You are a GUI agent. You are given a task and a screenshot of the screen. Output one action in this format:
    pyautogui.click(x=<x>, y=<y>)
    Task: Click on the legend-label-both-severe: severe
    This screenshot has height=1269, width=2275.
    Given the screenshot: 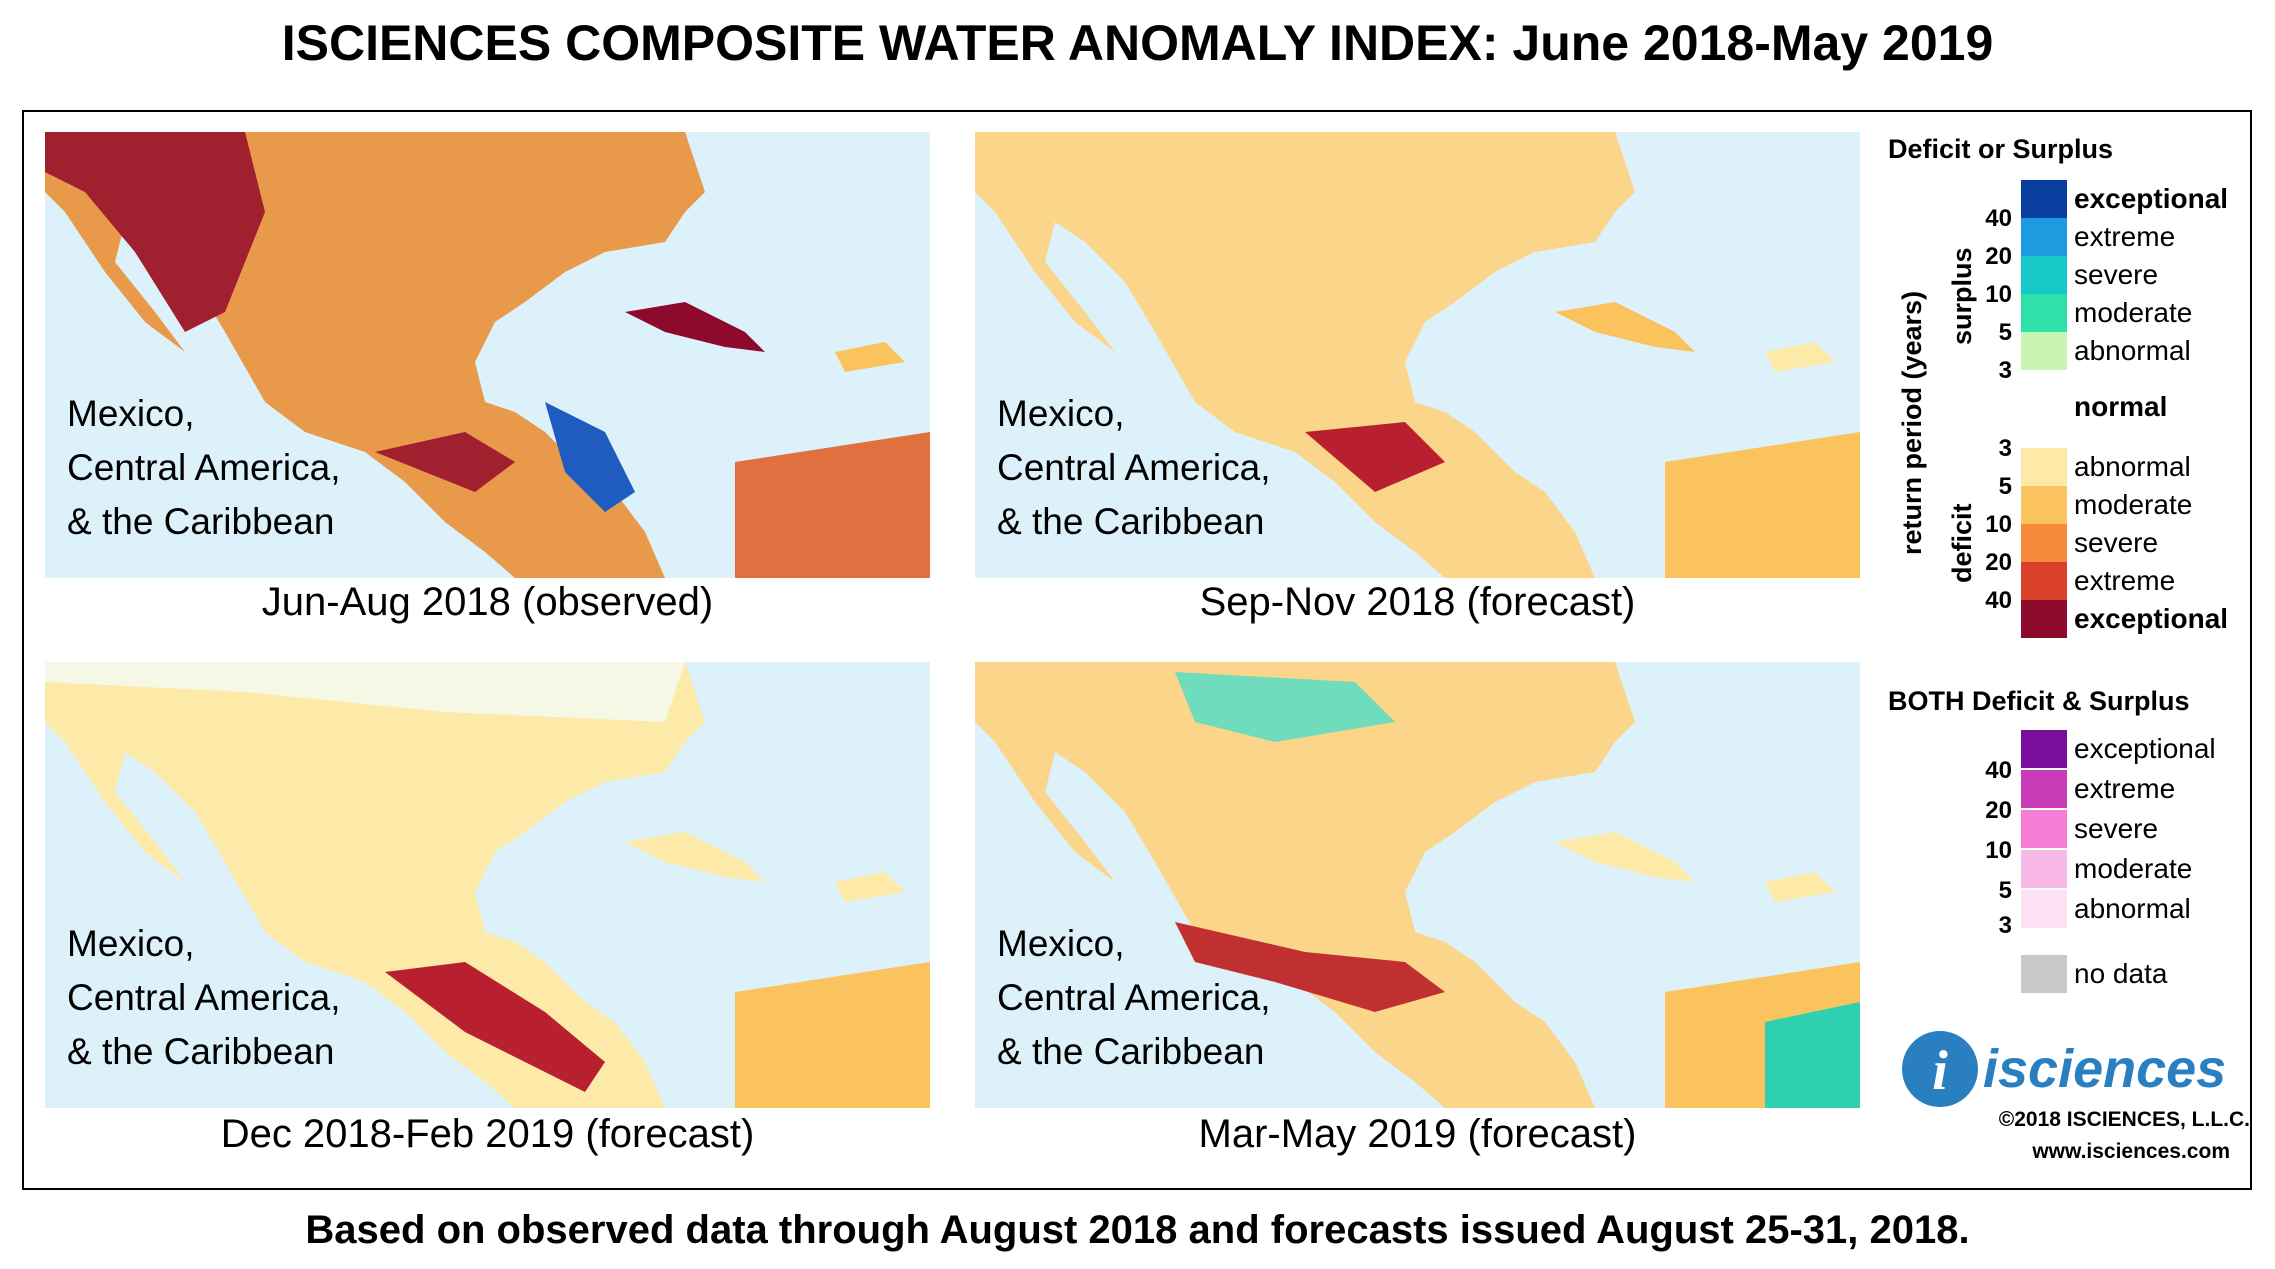 What is the action you would take?
    pyautogui.click(x=2116, y=828)
    